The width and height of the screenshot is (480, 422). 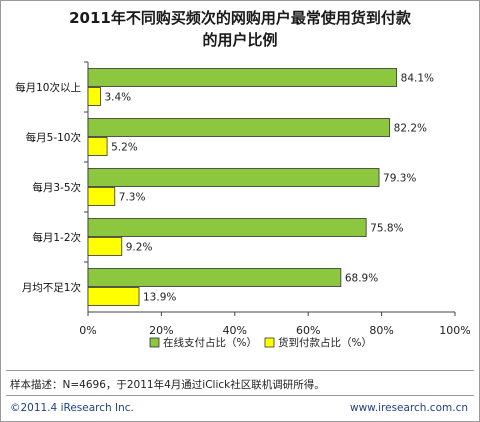 I want to click on category-label: 每月3-5次, so click(x=56, y=187).